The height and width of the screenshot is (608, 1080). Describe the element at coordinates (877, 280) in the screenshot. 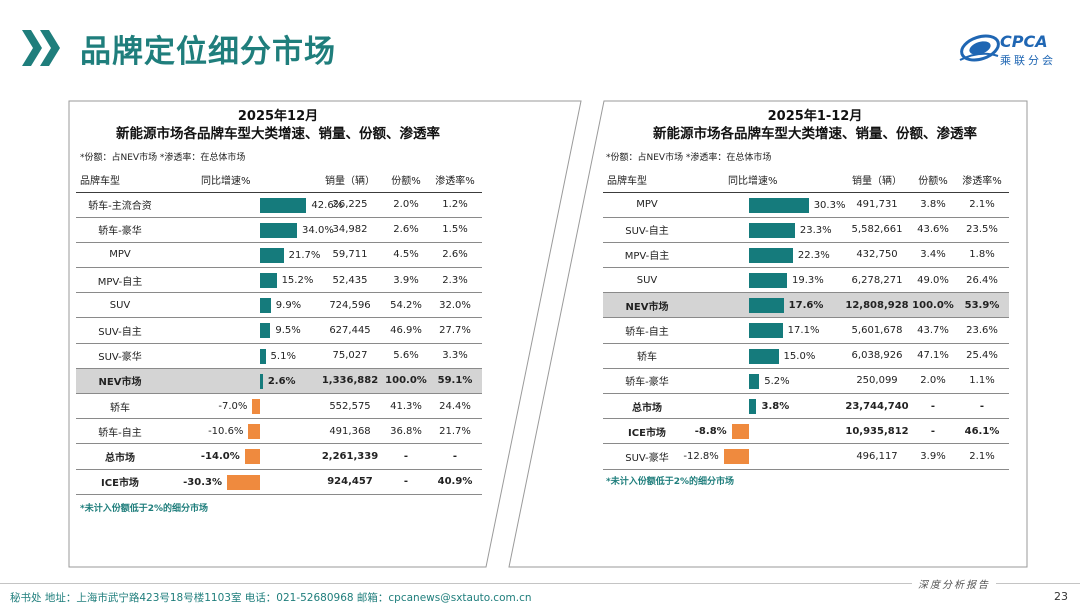

I see `sales-value: 6,278,271` at that location.